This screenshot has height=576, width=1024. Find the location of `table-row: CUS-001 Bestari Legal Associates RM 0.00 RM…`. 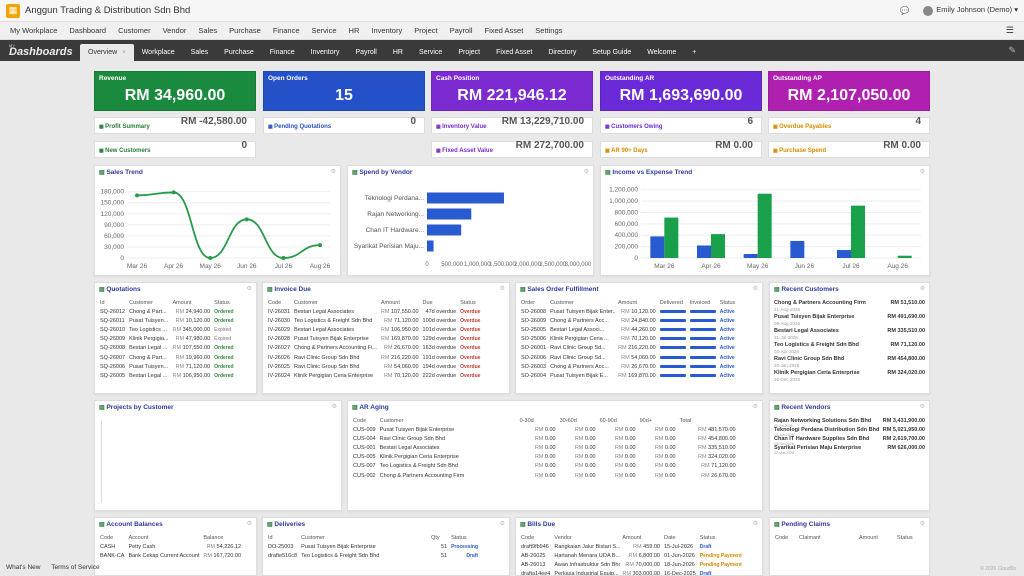

table-row: CUS-001 Bestari Legal Associates RM 0.00 RM… is located at coordinates (544, 447).